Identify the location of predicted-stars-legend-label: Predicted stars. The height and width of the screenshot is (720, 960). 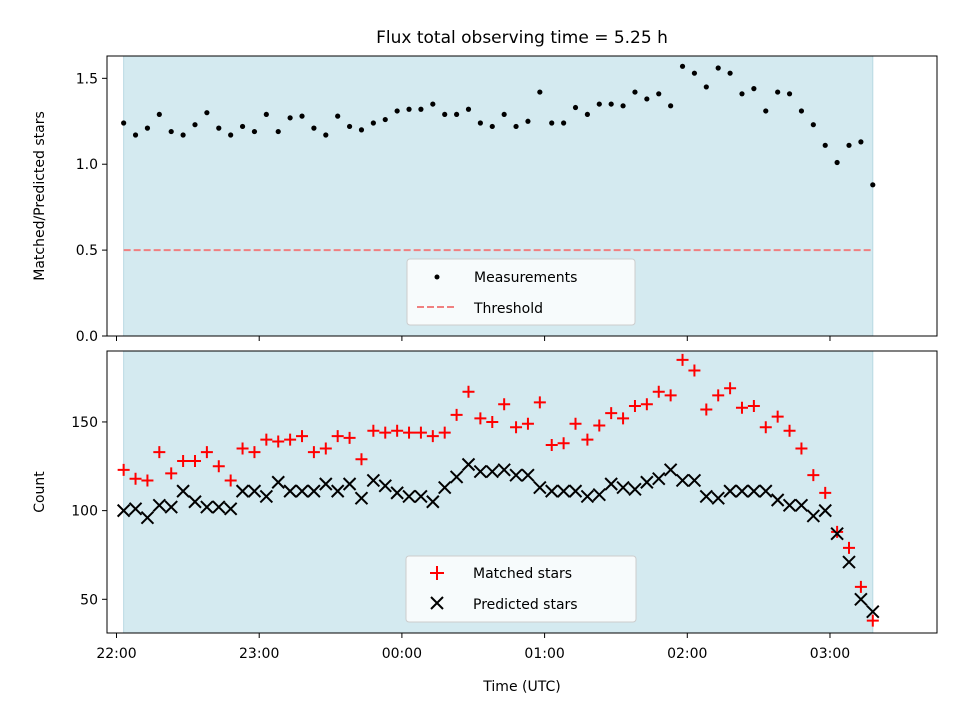
(525, 605).